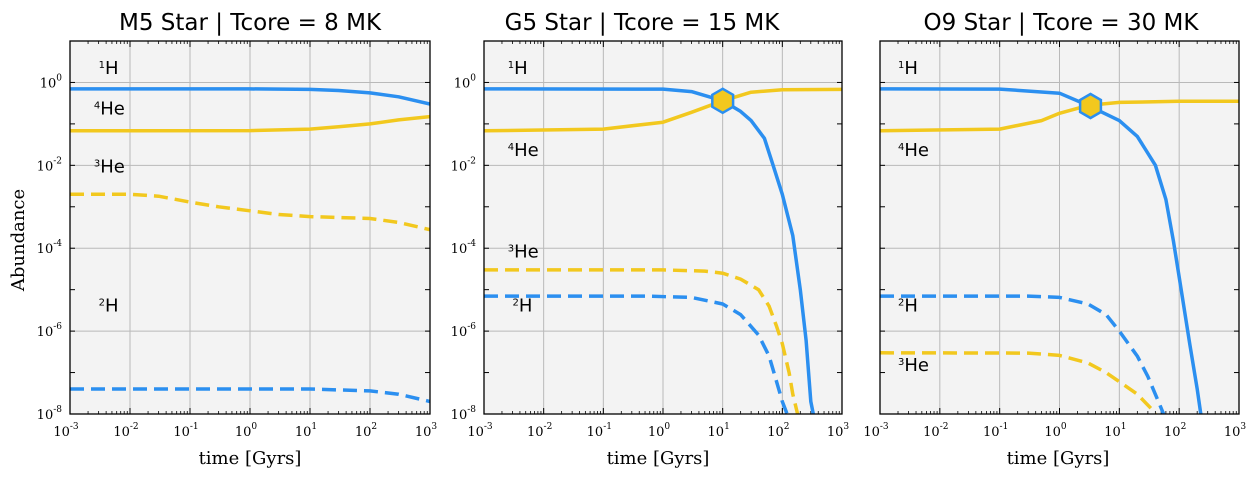  I want to click on x-axis-label-g5: time [Gyrs], so click(658, 458).